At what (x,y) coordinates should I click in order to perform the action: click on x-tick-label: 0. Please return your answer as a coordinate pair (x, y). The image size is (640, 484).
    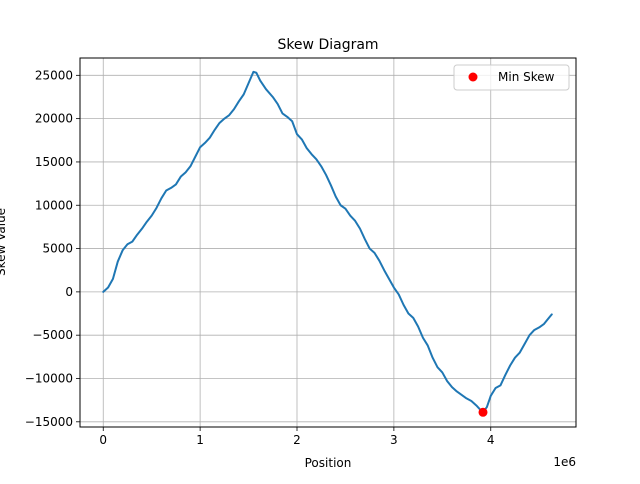
    Looking at the image, I should click on (103, 440).